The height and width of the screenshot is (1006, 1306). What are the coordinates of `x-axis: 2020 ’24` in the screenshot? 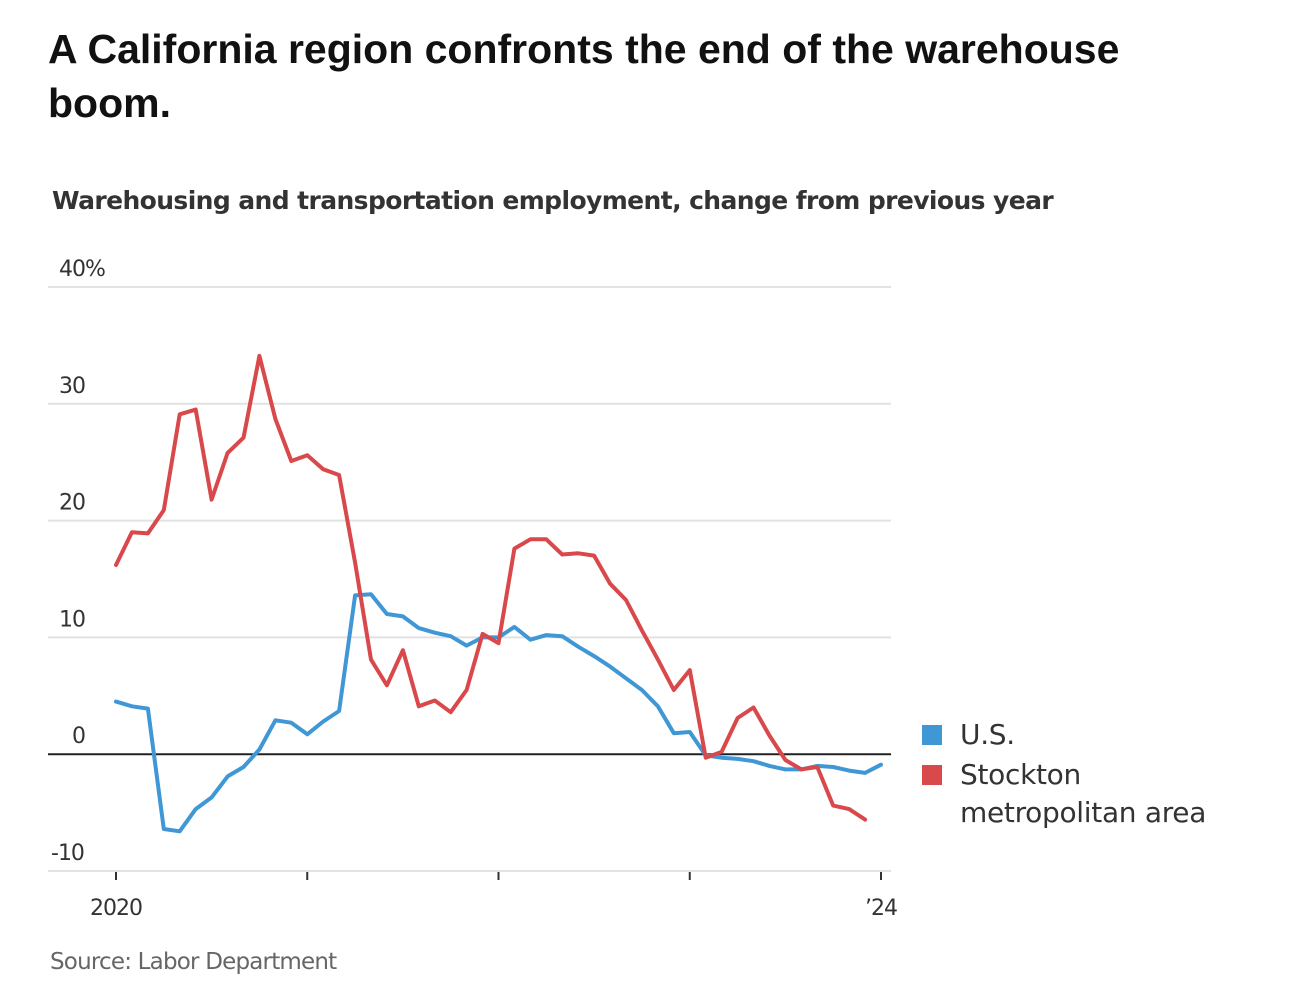 It's located at (494, 896).